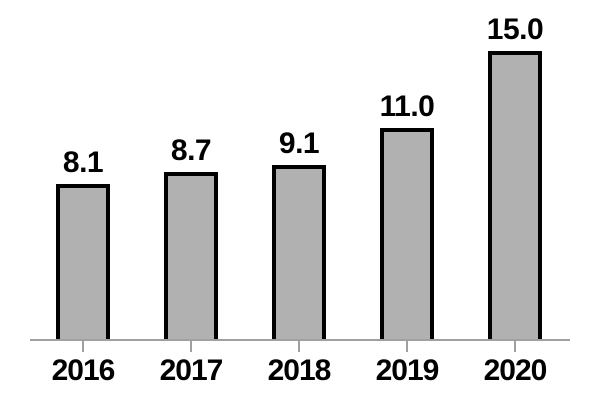 Image resolution: width=600 pixels, height=420 pixels. Describe the element at coordinates (83, 370) in the screenshot. I see `x-axis-label: 2016` at that location.